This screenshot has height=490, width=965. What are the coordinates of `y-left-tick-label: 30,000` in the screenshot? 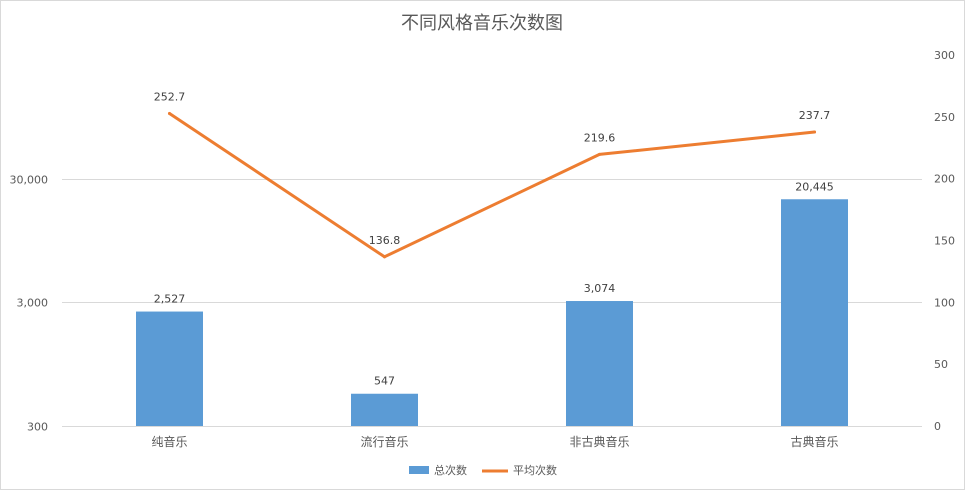 It's located at (29, 180).